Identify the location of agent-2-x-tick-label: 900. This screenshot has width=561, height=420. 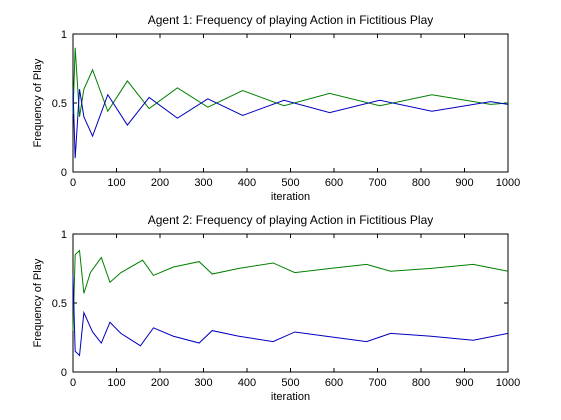
(464, 383).